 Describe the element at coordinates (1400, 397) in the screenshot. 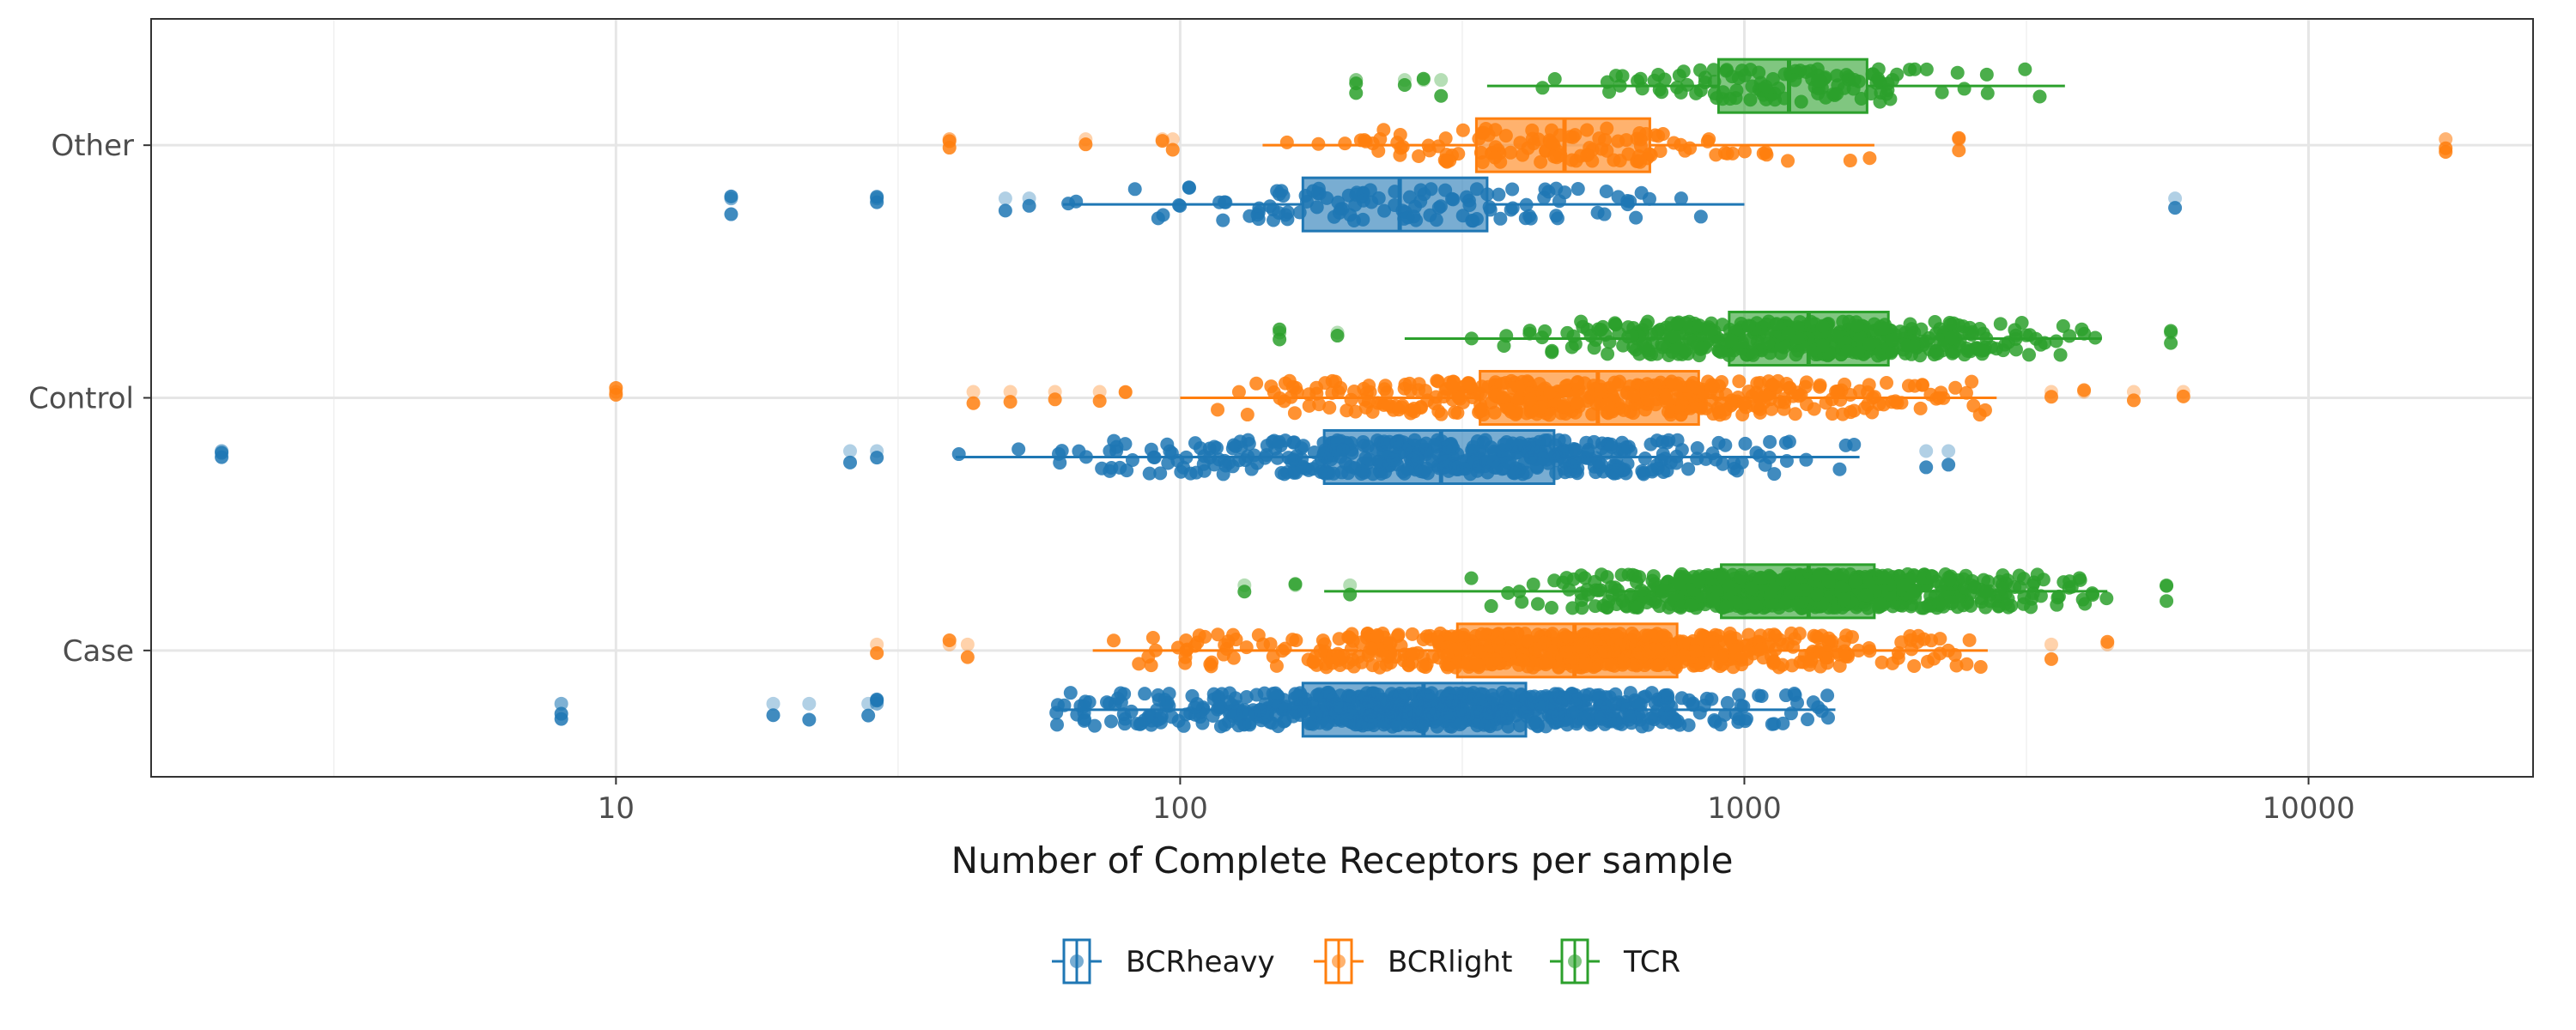

I see `points-BCRlight-Control` at that location.